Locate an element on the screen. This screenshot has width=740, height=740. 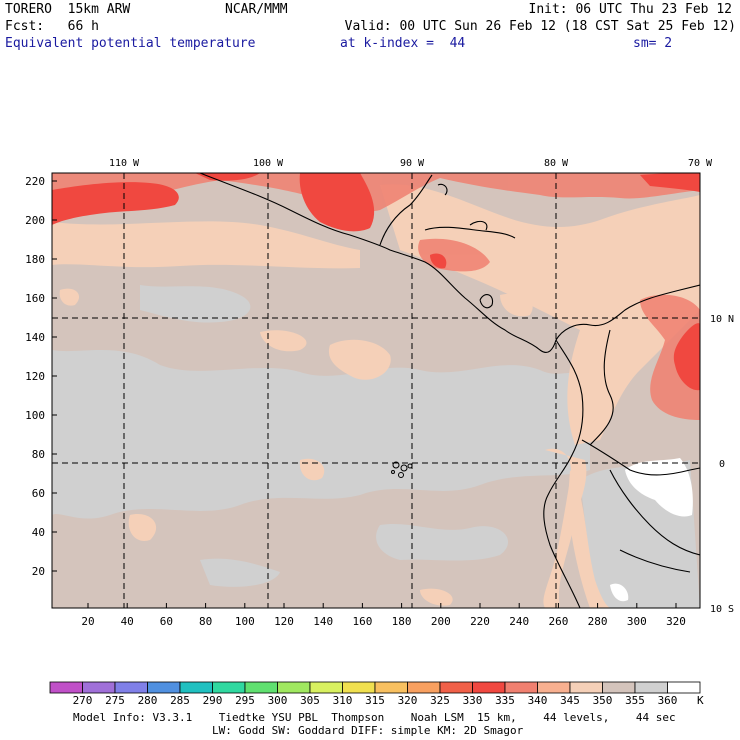
colorbar-label: 285 is located at coordinates (180, 700).